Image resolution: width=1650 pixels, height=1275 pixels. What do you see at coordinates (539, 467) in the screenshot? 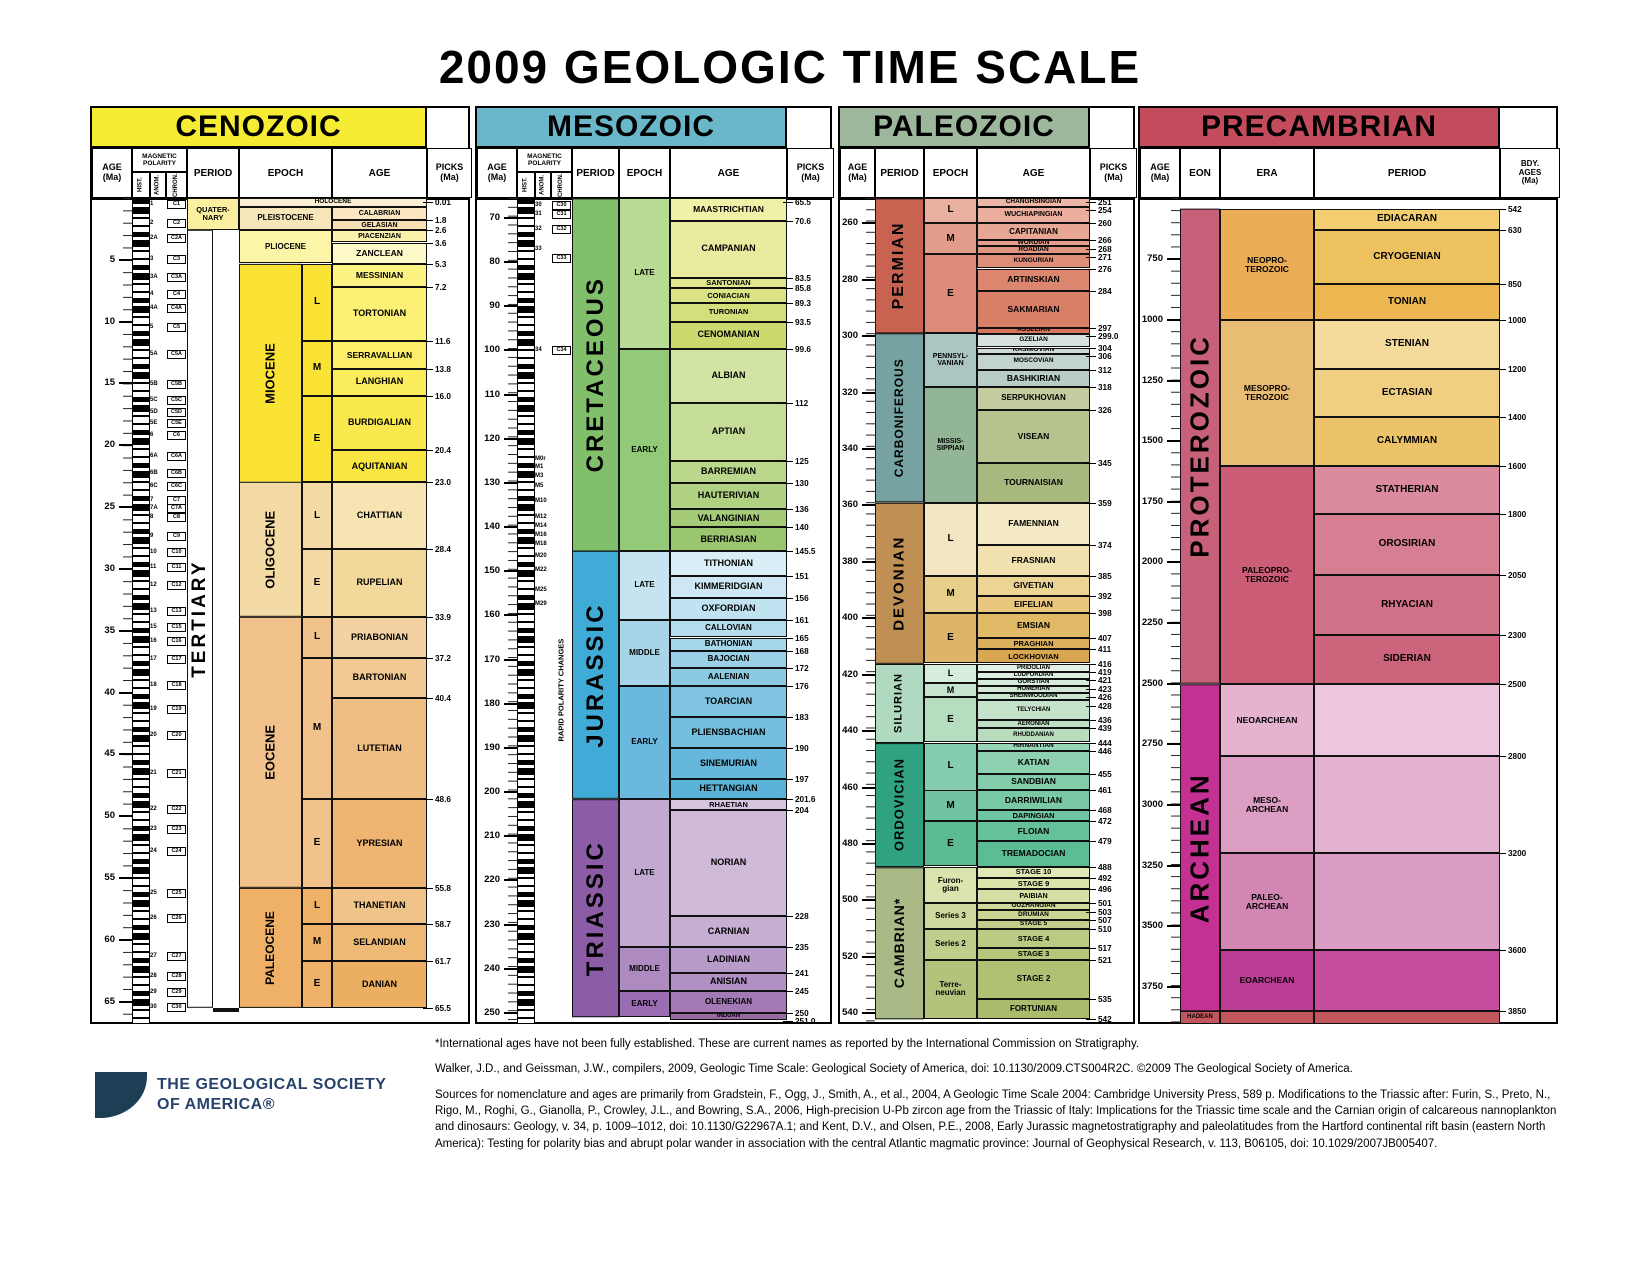
I see `anomaly-label: M1` at bounding box center [539, 467].